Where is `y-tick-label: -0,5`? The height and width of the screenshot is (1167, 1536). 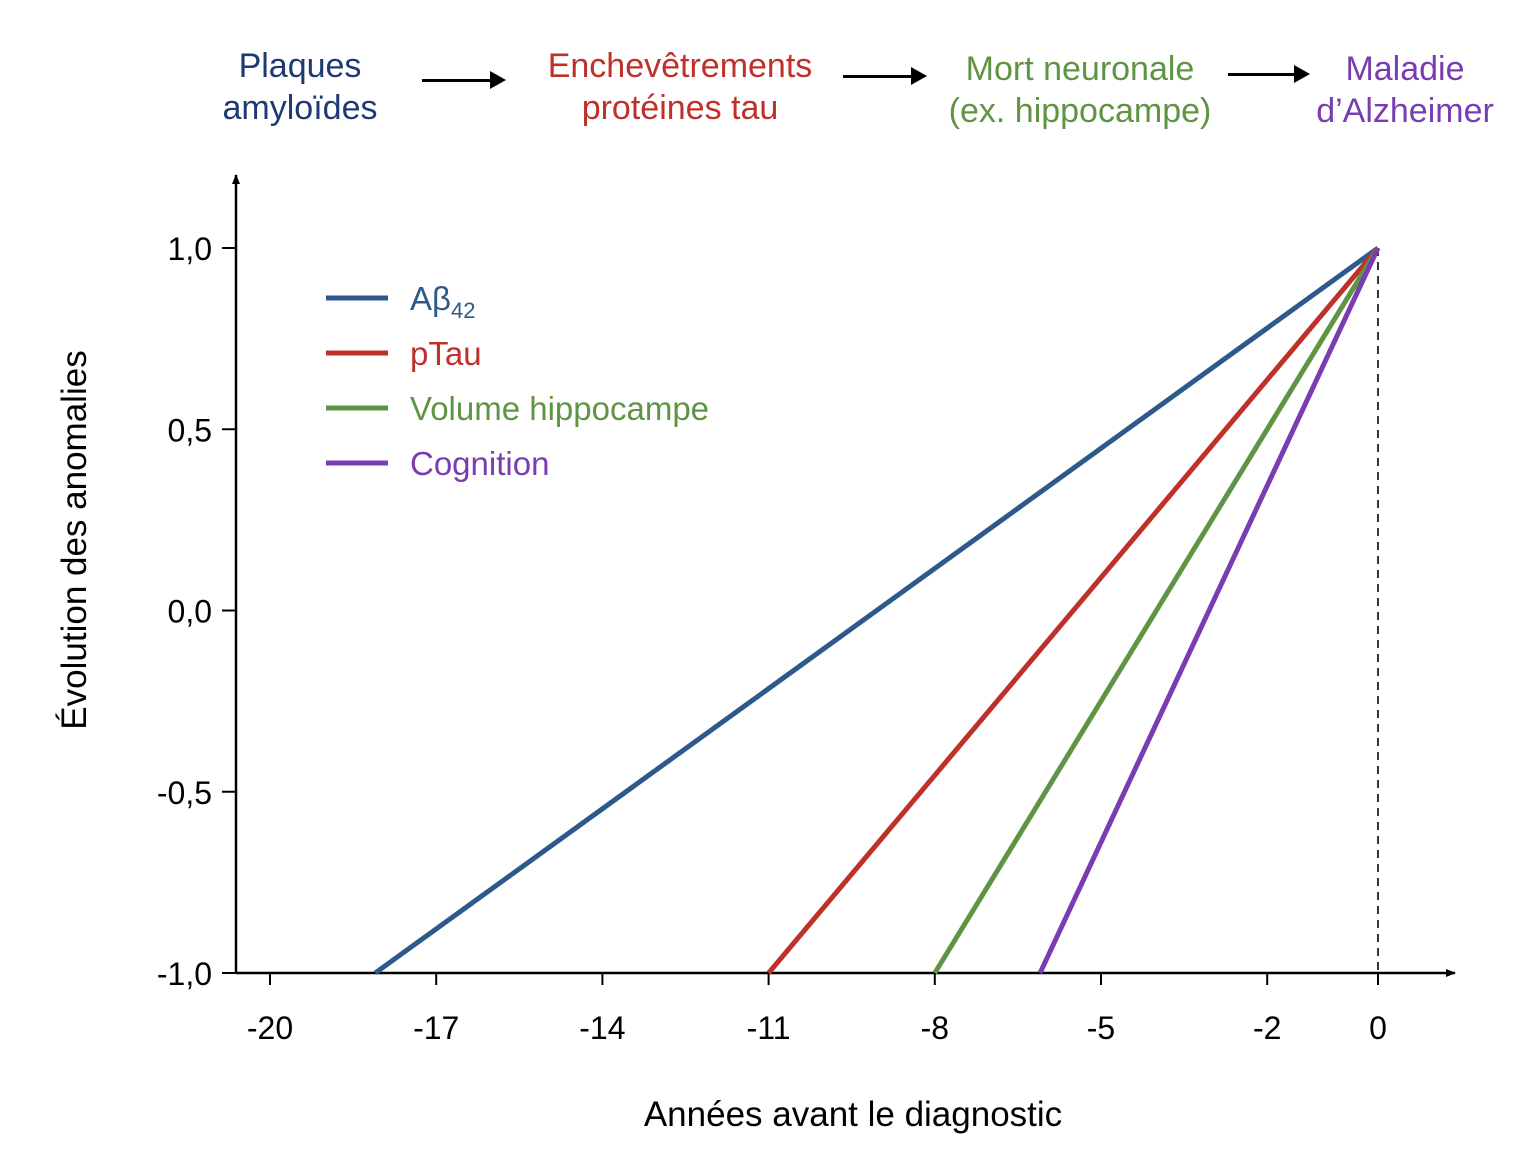 y-tick-label: -0,5 is located at coordinates (184, 793).